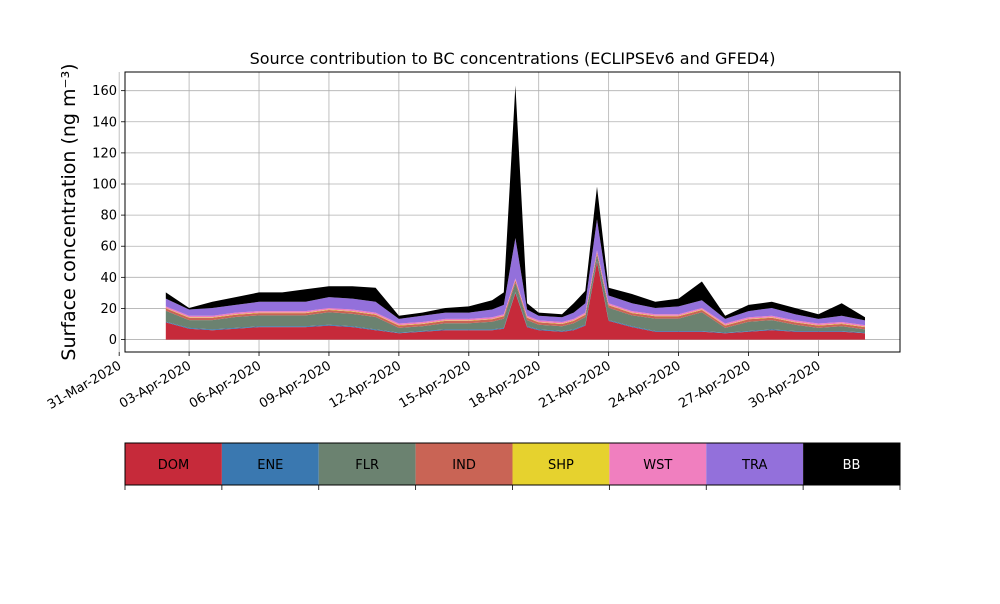 This screenshot has height=604, width=1000. I want to click on y-axis-label: Surface concentration (ng m⁻³), so click(69, 211).